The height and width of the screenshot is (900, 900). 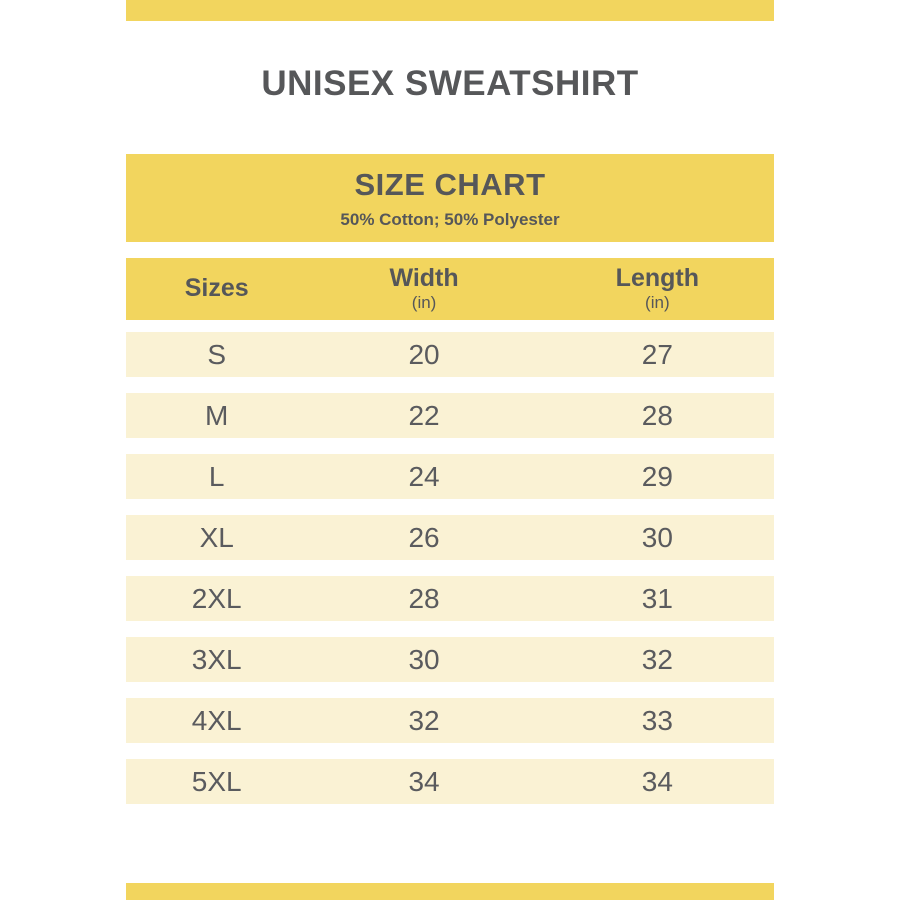 I want to click on cell-size: 4XL, so click(x=216, y=720).